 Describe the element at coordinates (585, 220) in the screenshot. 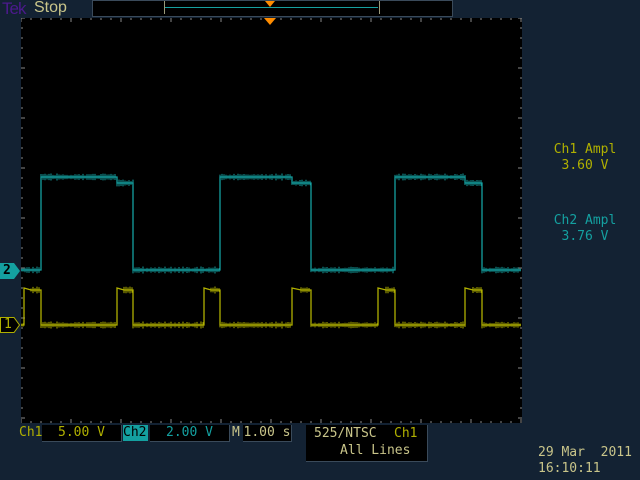

I see `ch2-ampl-label: Ch2 Ampl` at that location.